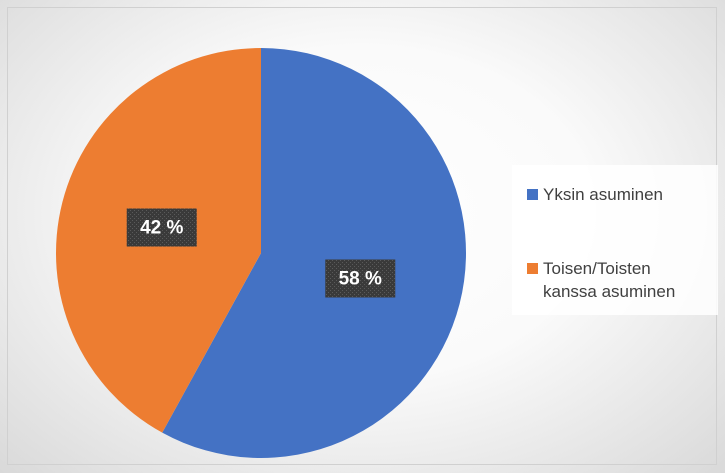 The image size is (725, 473). I want to click on data-label: 42 %, so click(161, 228).